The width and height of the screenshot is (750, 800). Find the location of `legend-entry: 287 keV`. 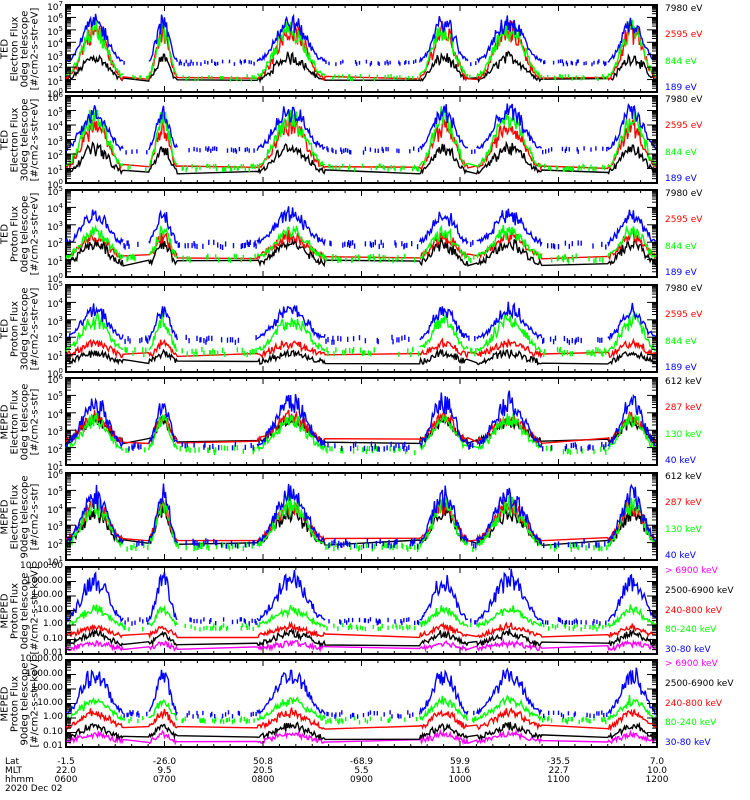

legend-entry: 287 keV is located at coordinates (683, 503).